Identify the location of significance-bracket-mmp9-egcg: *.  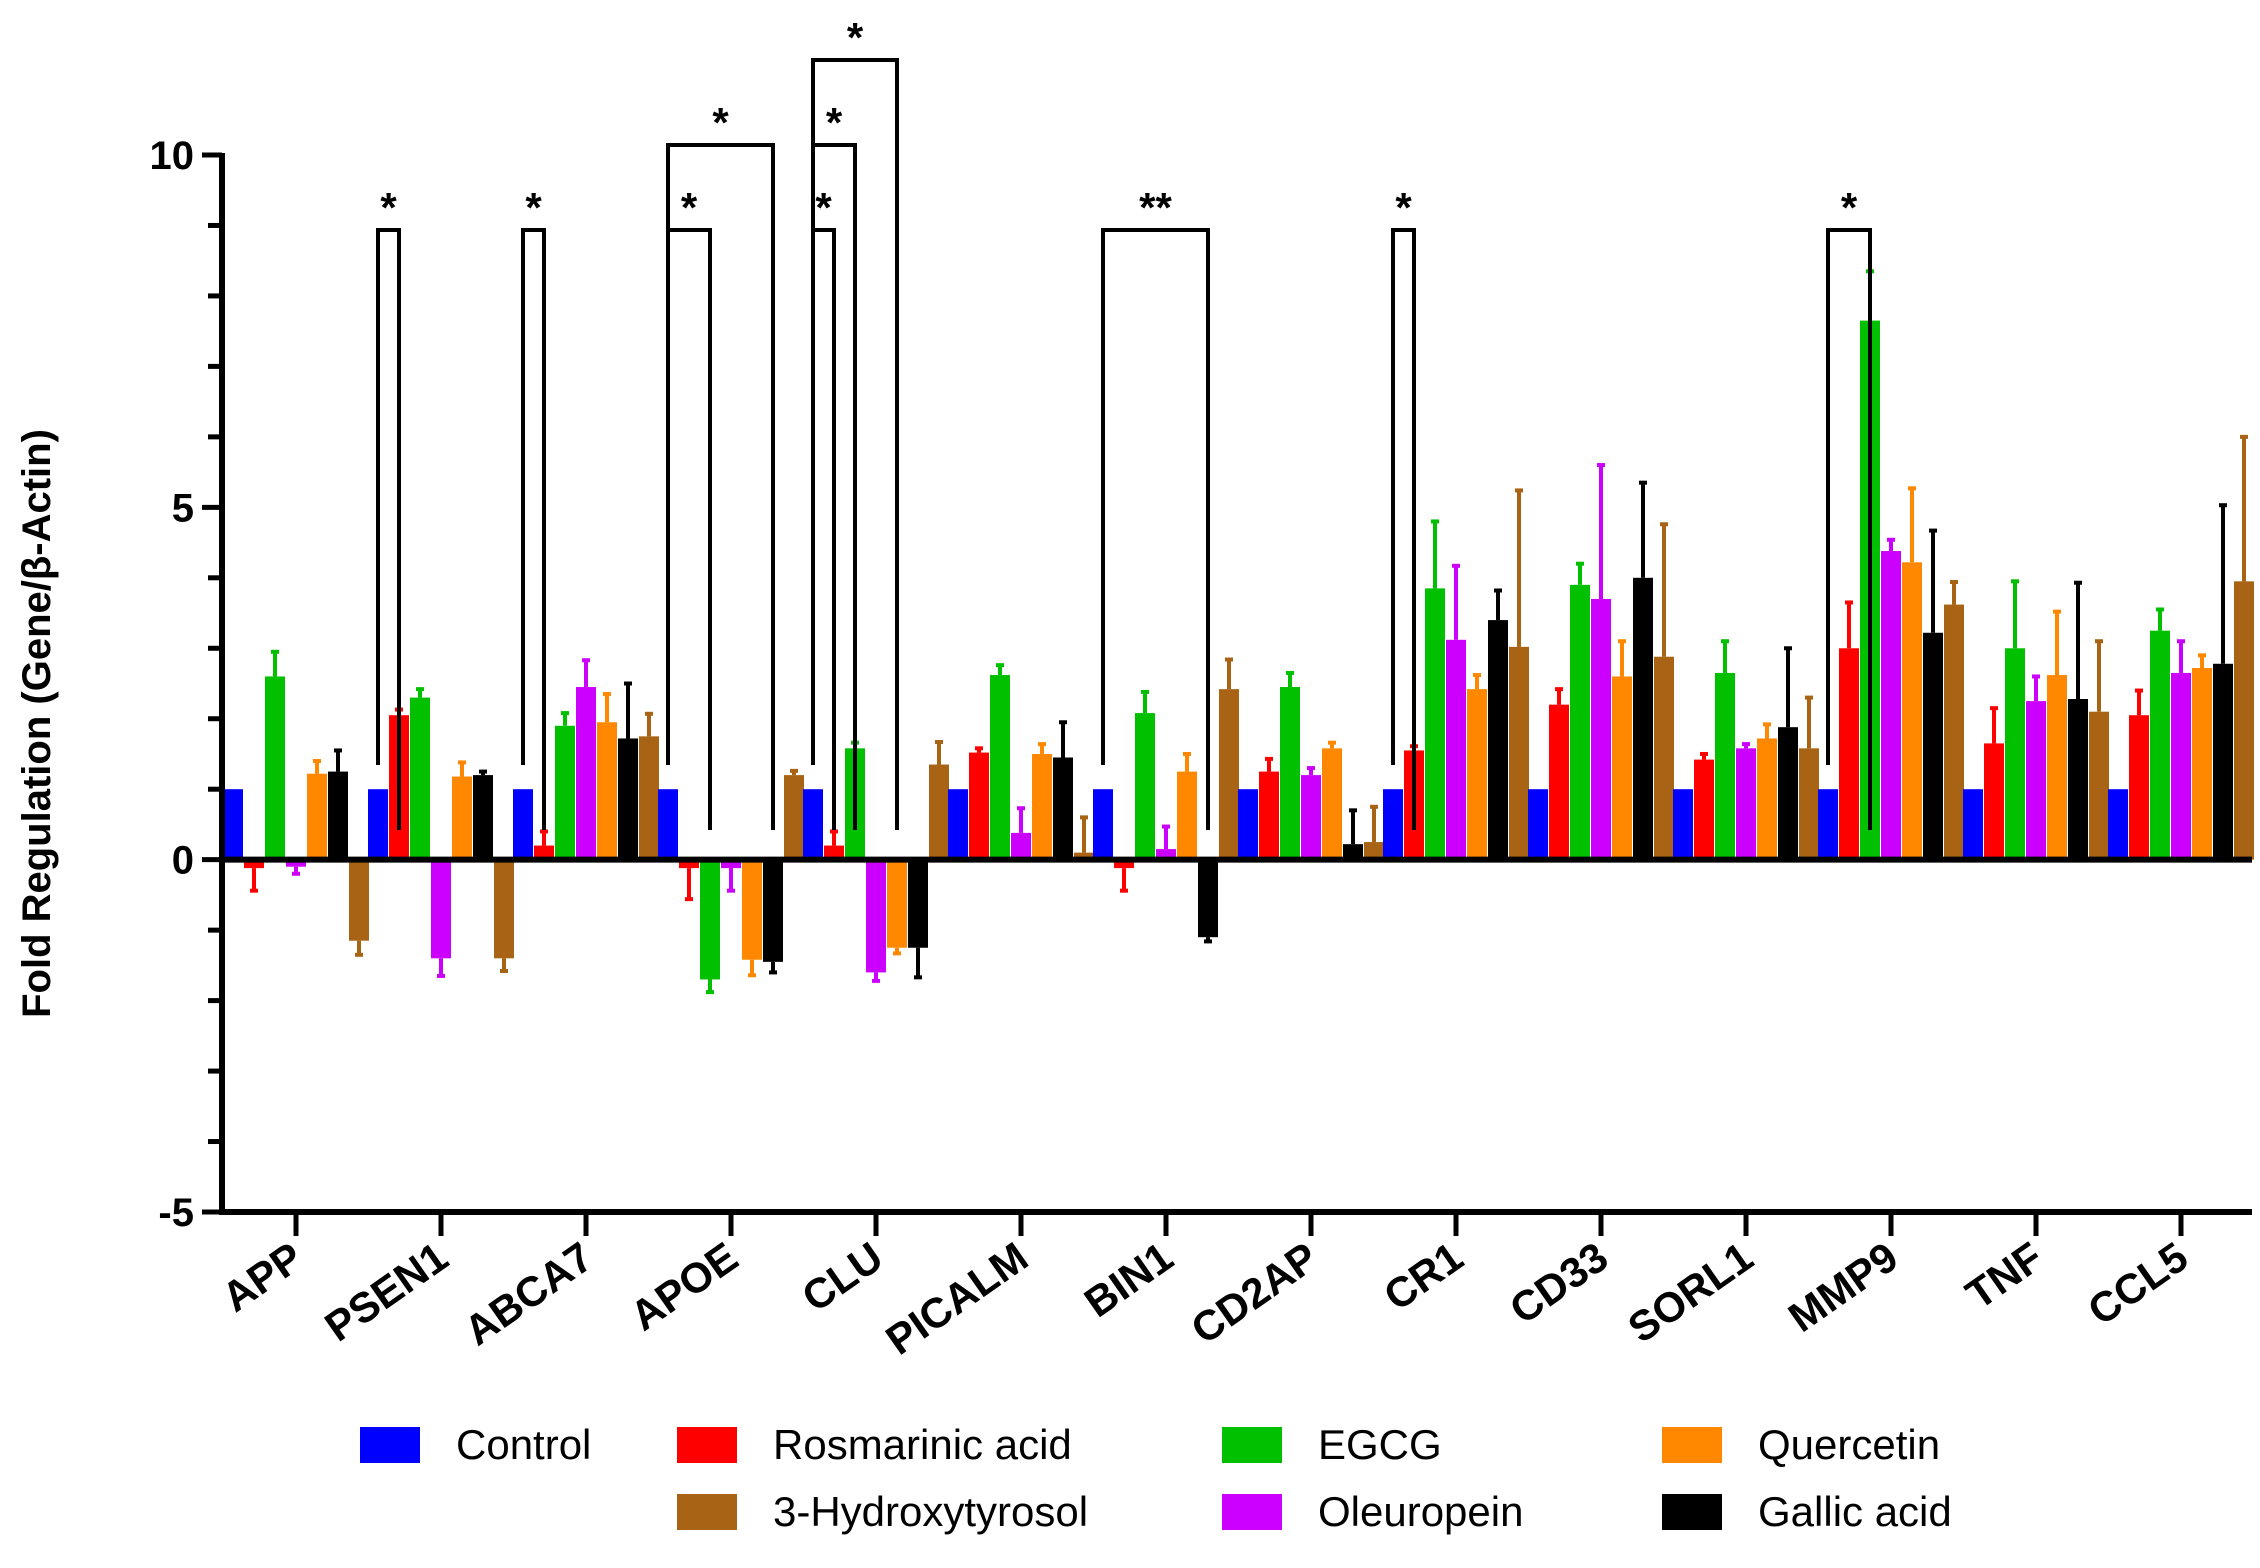
(1849, 507).